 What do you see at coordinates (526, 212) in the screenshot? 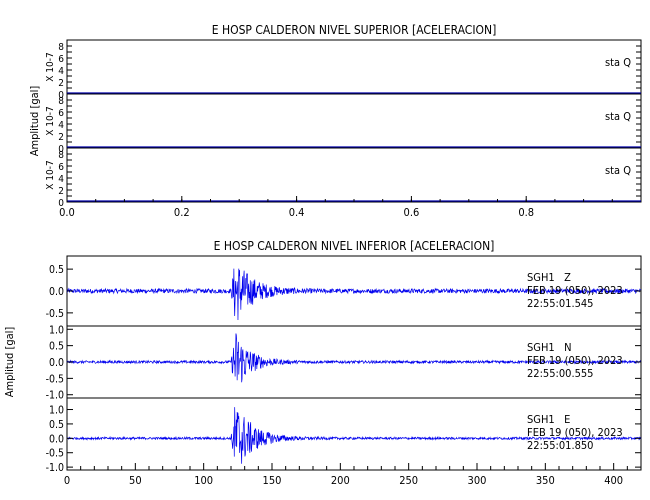
I see `x-tick-label: 0.8` at bounding box center [526, 212].